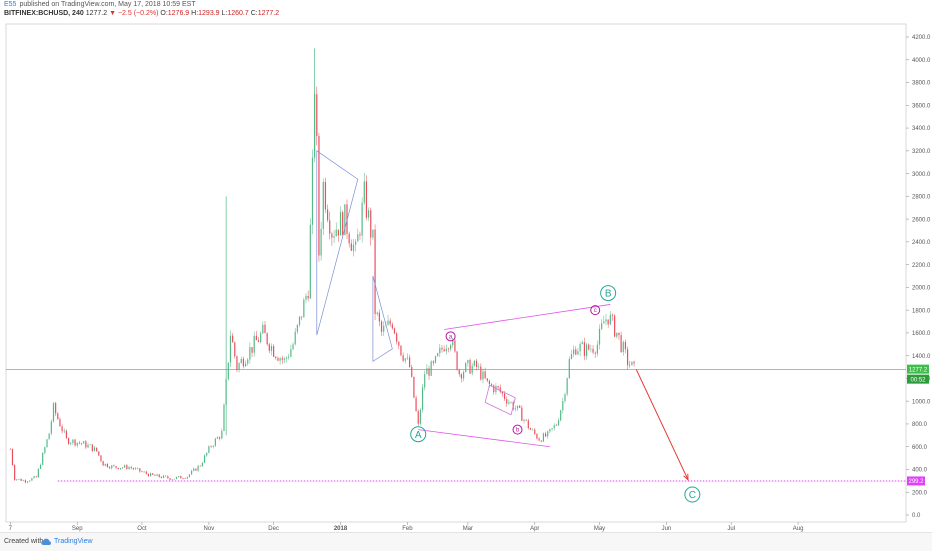 The height and width of the screenshot is (551, 932). Describe the element at coordinates (921, 311) in the screenshot. I see `y-tick-label: 1800.0` at that location.